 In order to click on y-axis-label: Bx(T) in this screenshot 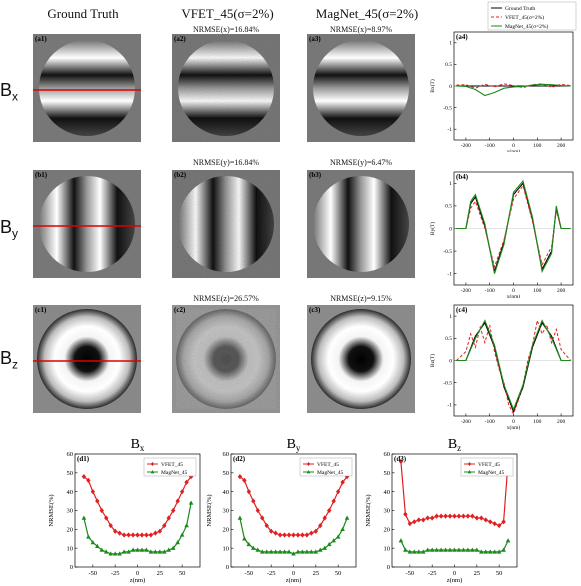, I will do `click(432, 86)`.